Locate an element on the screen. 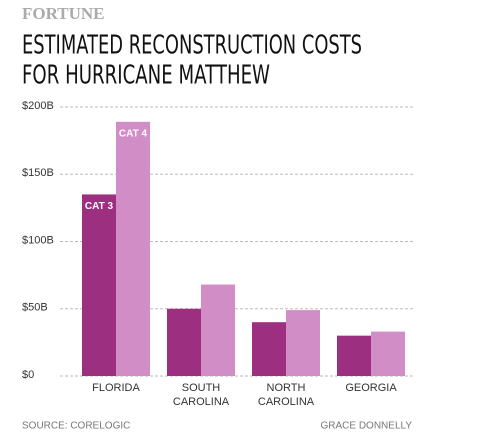  y-tick-label: $150B is located at coordinates (38, 173).